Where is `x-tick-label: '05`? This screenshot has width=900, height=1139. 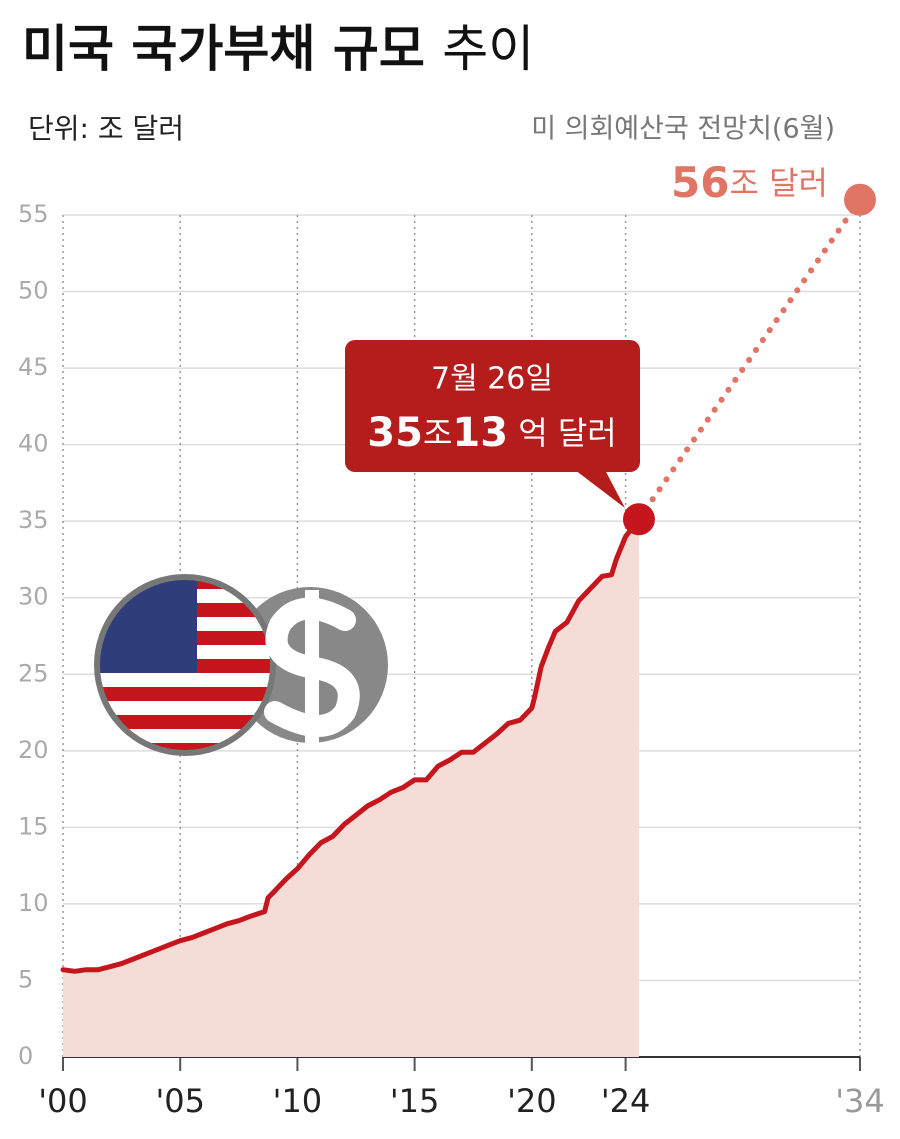
x-tick-label: '05 is located at coordinates (180, 1101).